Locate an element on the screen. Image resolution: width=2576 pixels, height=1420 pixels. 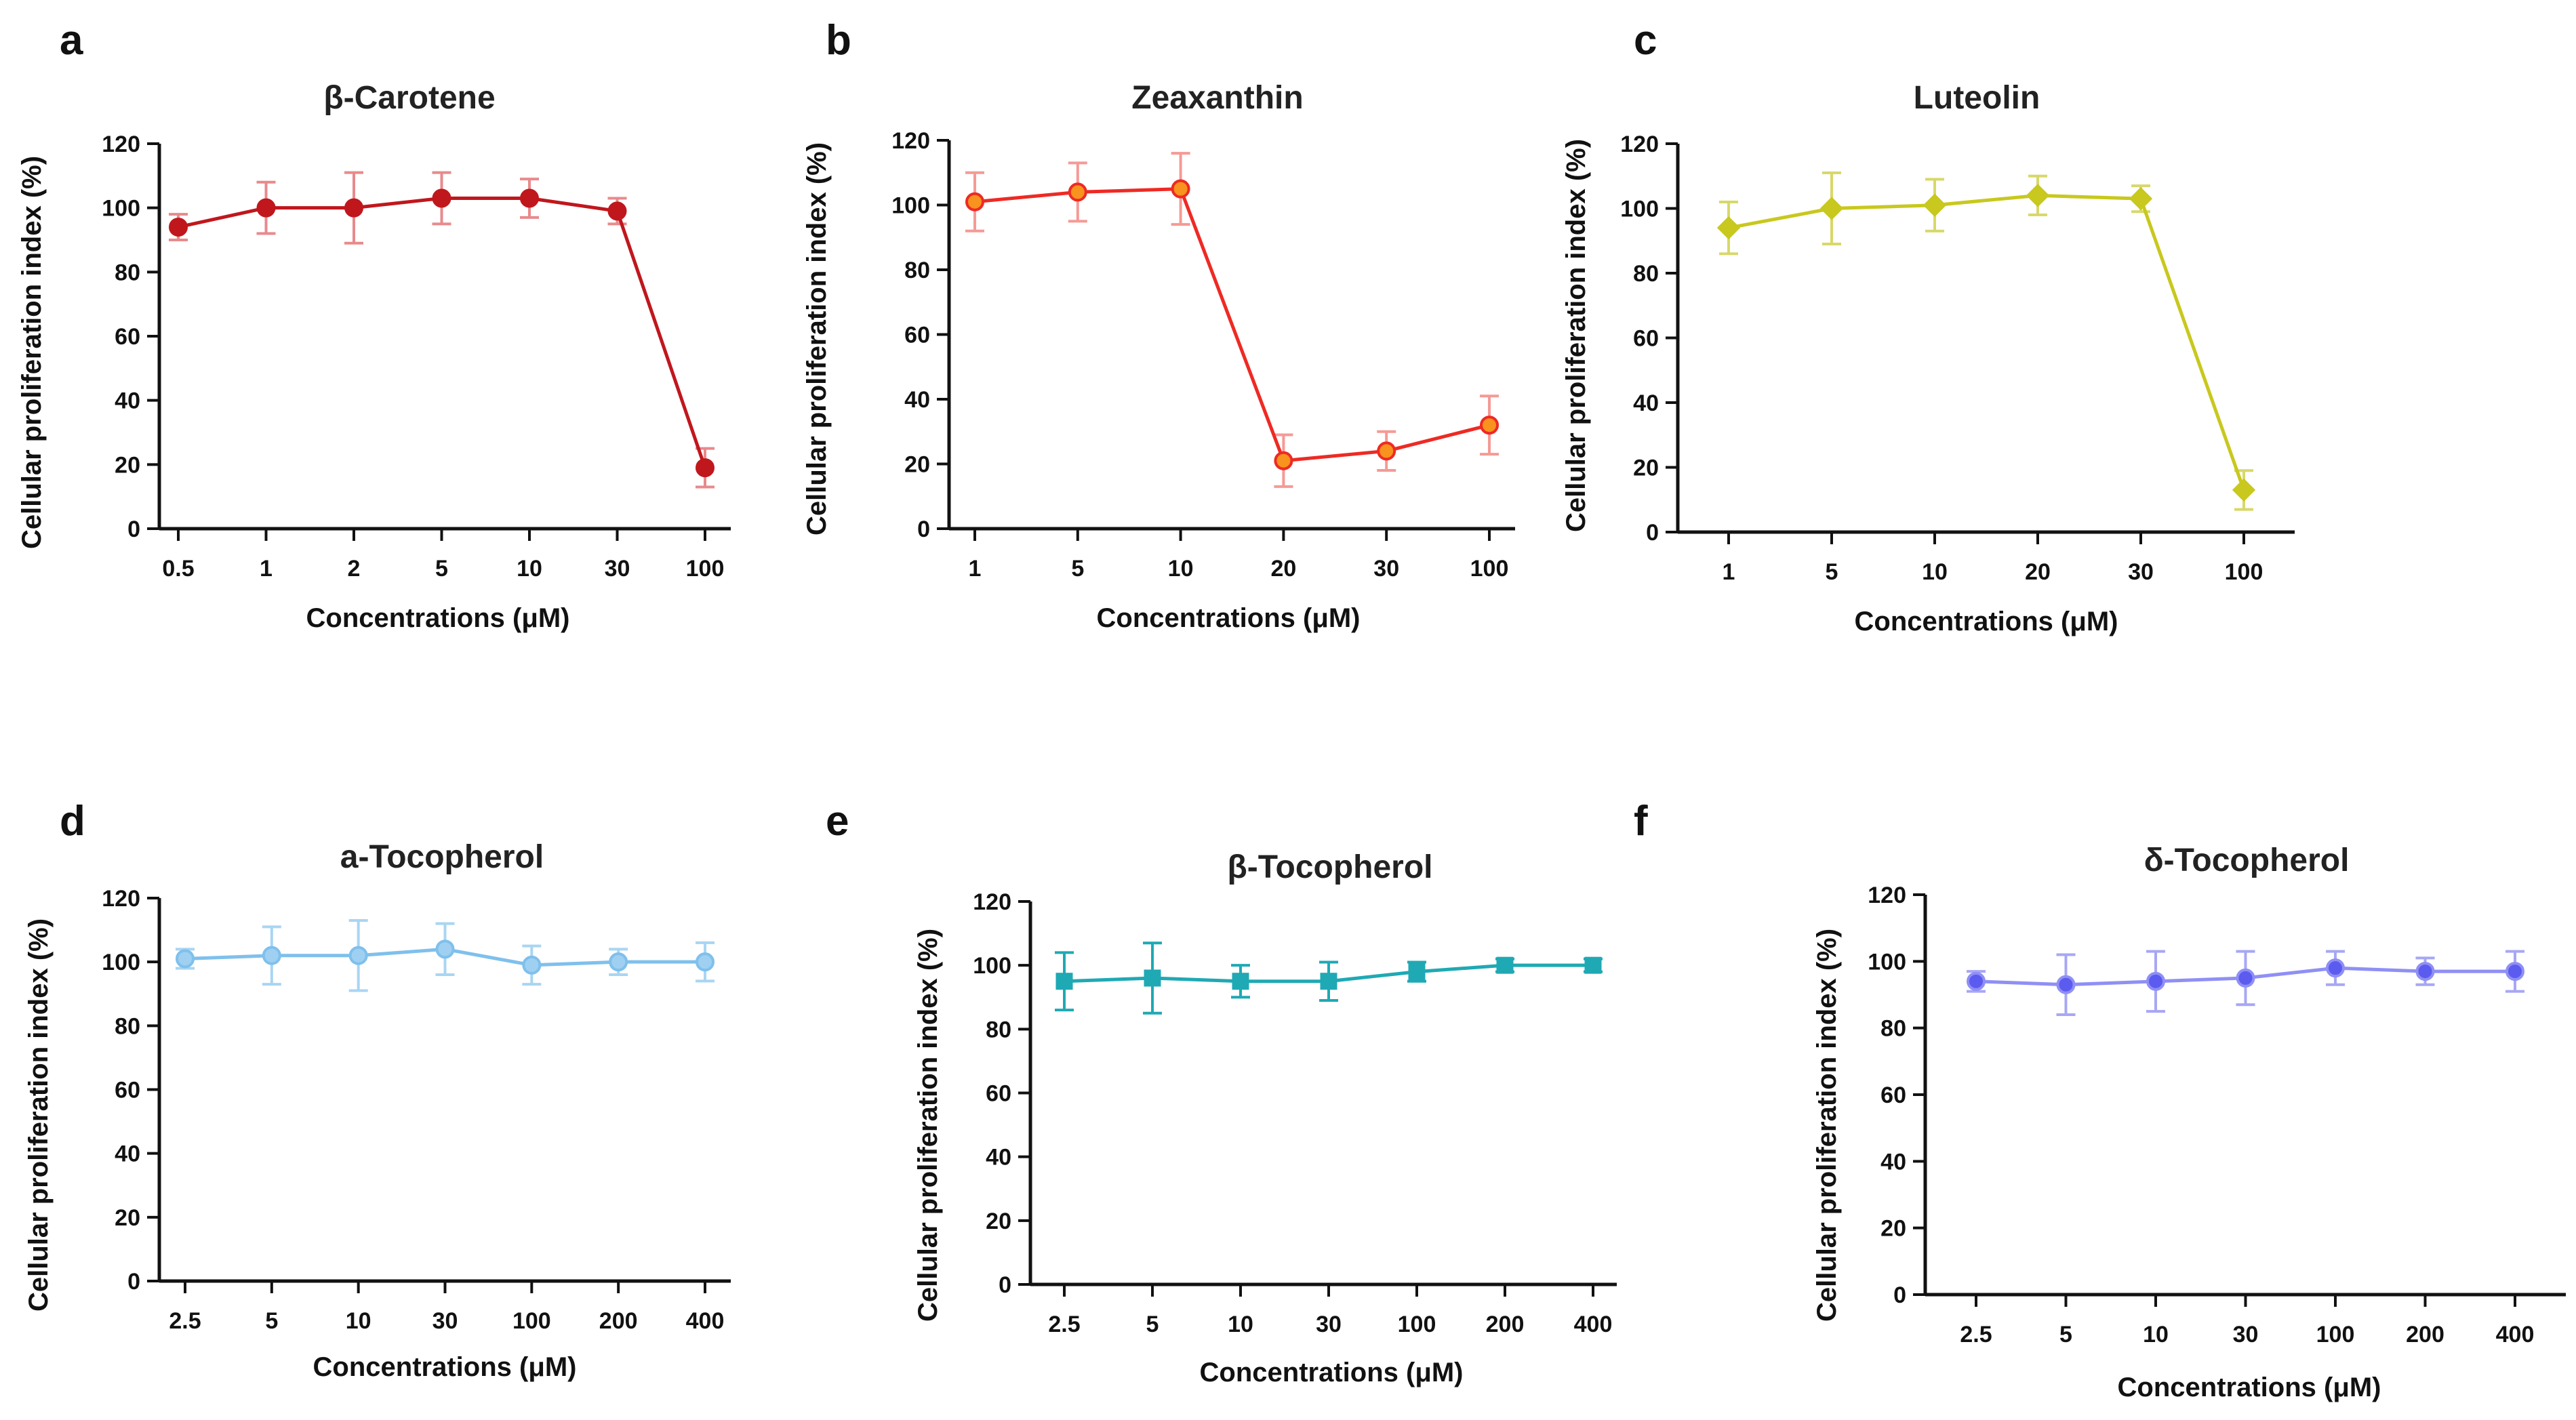
y-ticks-a: 0 20 40 60 80 100 120 is located at coordinates (121, 336).